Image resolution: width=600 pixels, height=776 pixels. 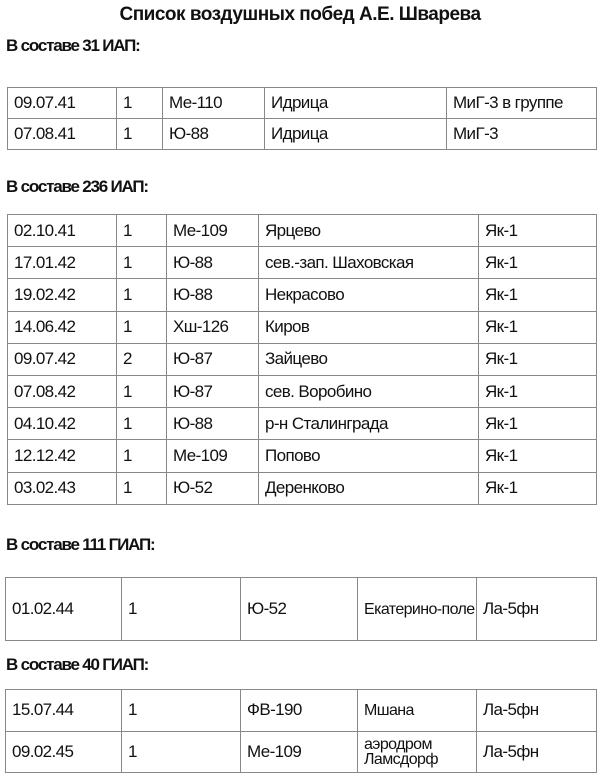 What do you see at coordinates (62, 456) in the screenshot?
I see `date-cell: 12.12.42` at bounding box center [62, 456].